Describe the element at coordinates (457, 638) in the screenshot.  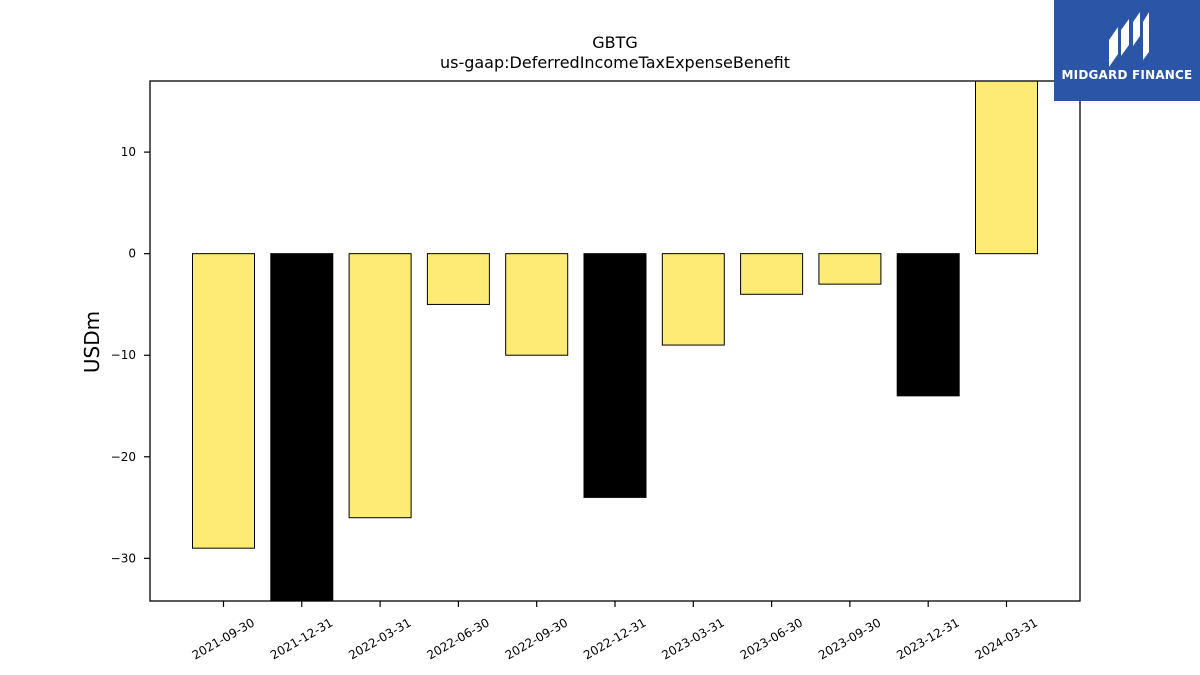
I see `x-tick-label: 2022-06-30` at that location.